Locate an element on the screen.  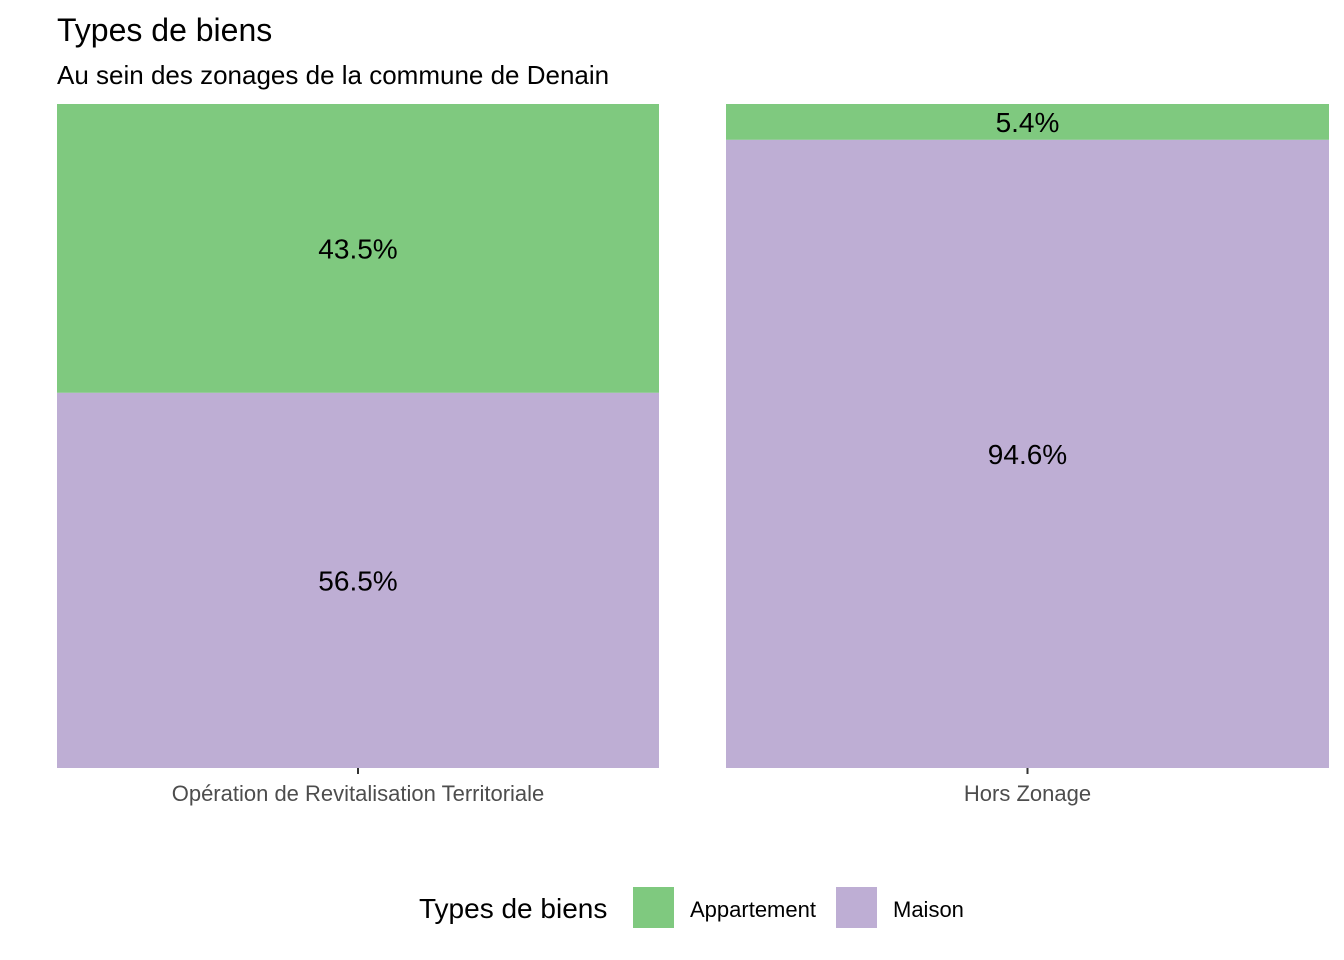
data-label-appartement-1: 5.4% is located at coordinates (1028, 122).